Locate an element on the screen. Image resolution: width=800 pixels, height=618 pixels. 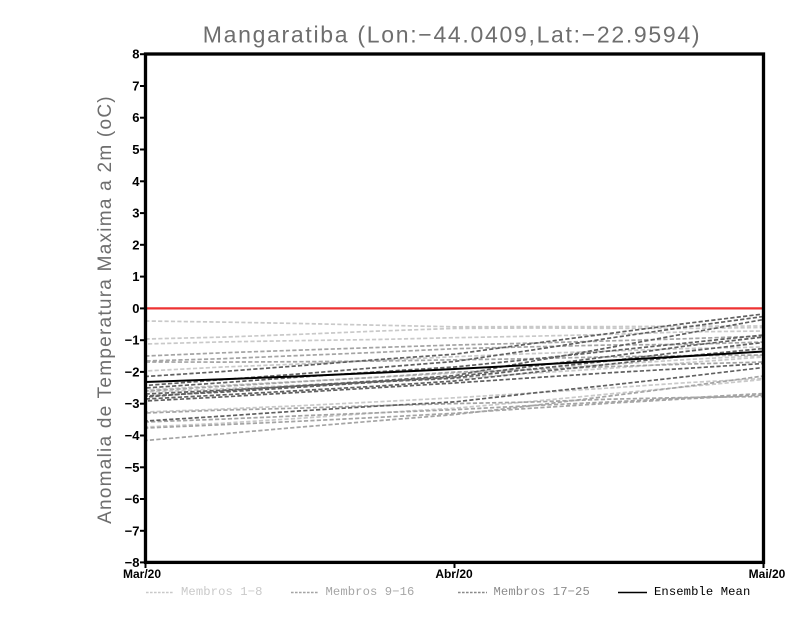
svg-text: Mar/20 is located at coordinates (142, 574).